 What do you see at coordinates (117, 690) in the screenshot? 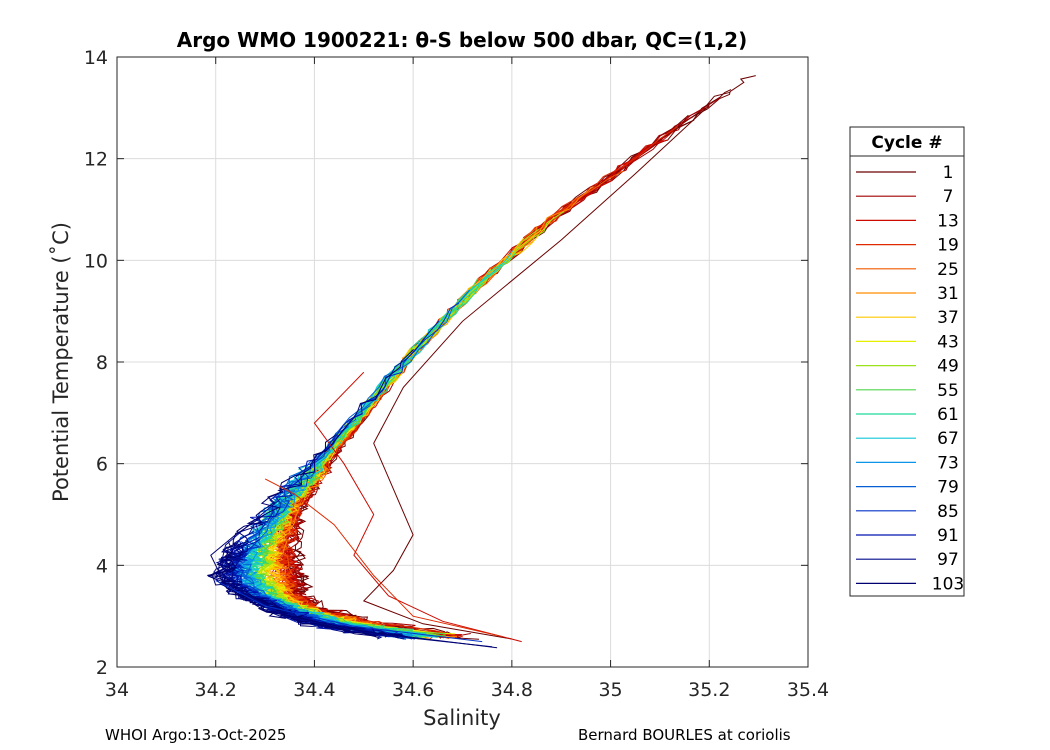
I see `x-tick-label: 34` at bounding box center [117, 690].